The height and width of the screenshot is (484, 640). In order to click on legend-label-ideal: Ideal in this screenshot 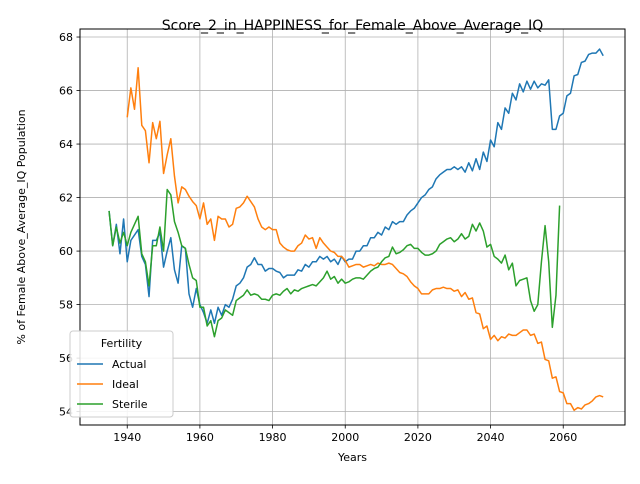, I will do `click(125, 384)`.